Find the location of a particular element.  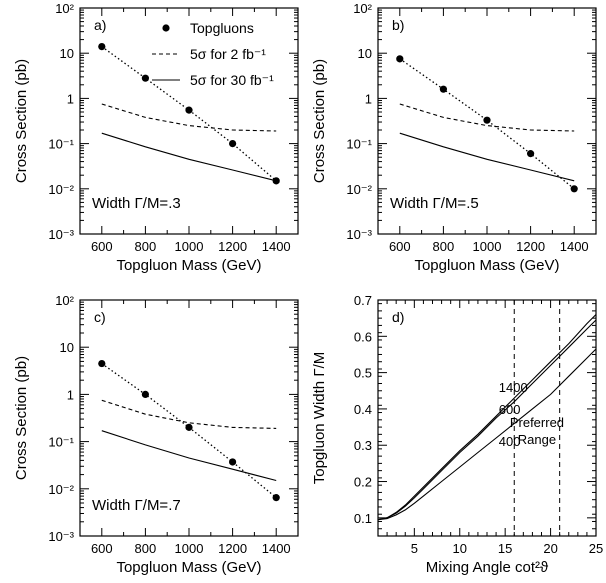

preferred-range-label: Preferred is located at coordinates (537, 422).